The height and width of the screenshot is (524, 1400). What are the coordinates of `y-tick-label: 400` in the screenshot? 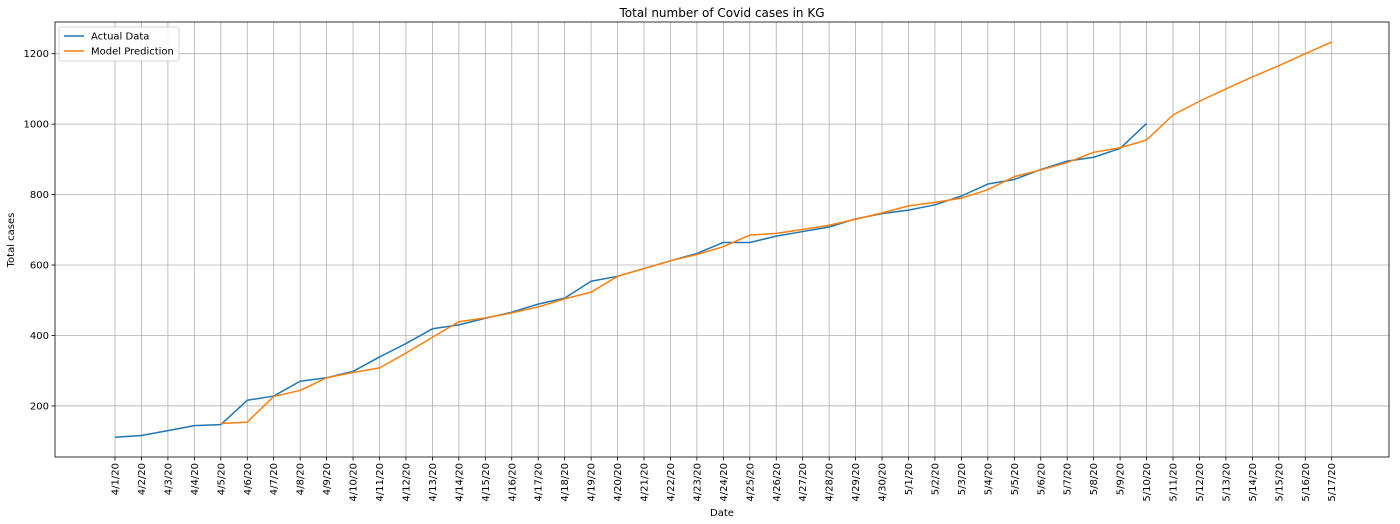 It's located at (39, 336).